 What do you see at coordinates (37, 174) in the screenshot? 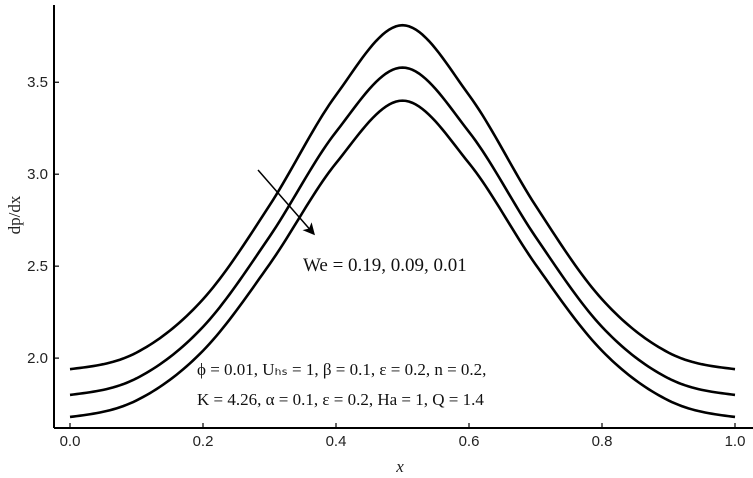
I see `y-tick-label: 3.0` at bounding box center [37, 174].